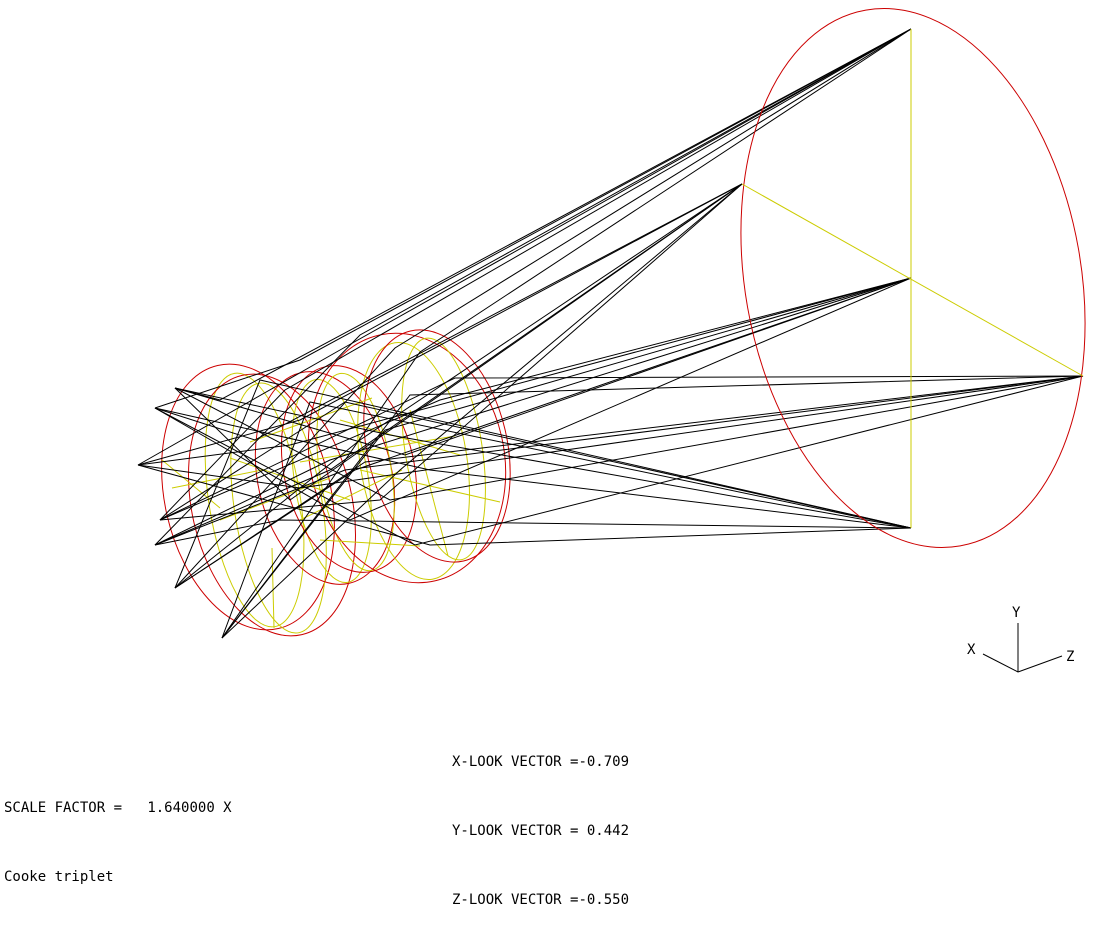  I want to click on scale-factor-row: SCALE FACTOR = 1.640000 X, so click(118, 808).